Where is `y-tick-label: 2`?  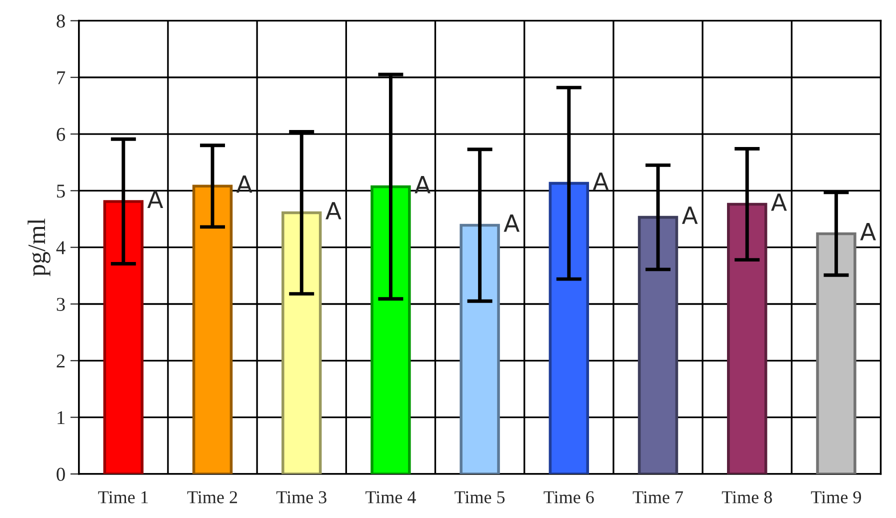
y-tick-label: 2 is located at coordinates (60, 361).